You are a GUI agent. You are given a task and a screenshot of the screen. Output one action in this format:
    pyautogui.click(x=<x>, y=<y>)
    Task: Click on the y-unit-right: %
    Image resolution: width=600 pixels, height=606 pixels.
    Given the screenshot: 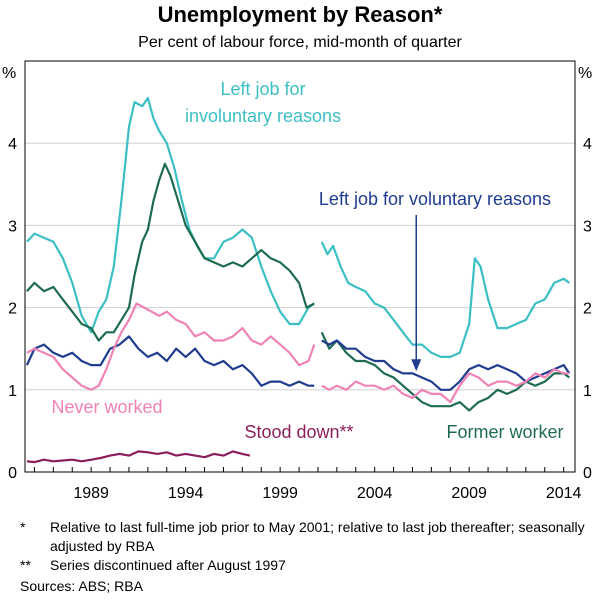 What is the action you would take?
    pyautogui.click(x=585, y=73)
    